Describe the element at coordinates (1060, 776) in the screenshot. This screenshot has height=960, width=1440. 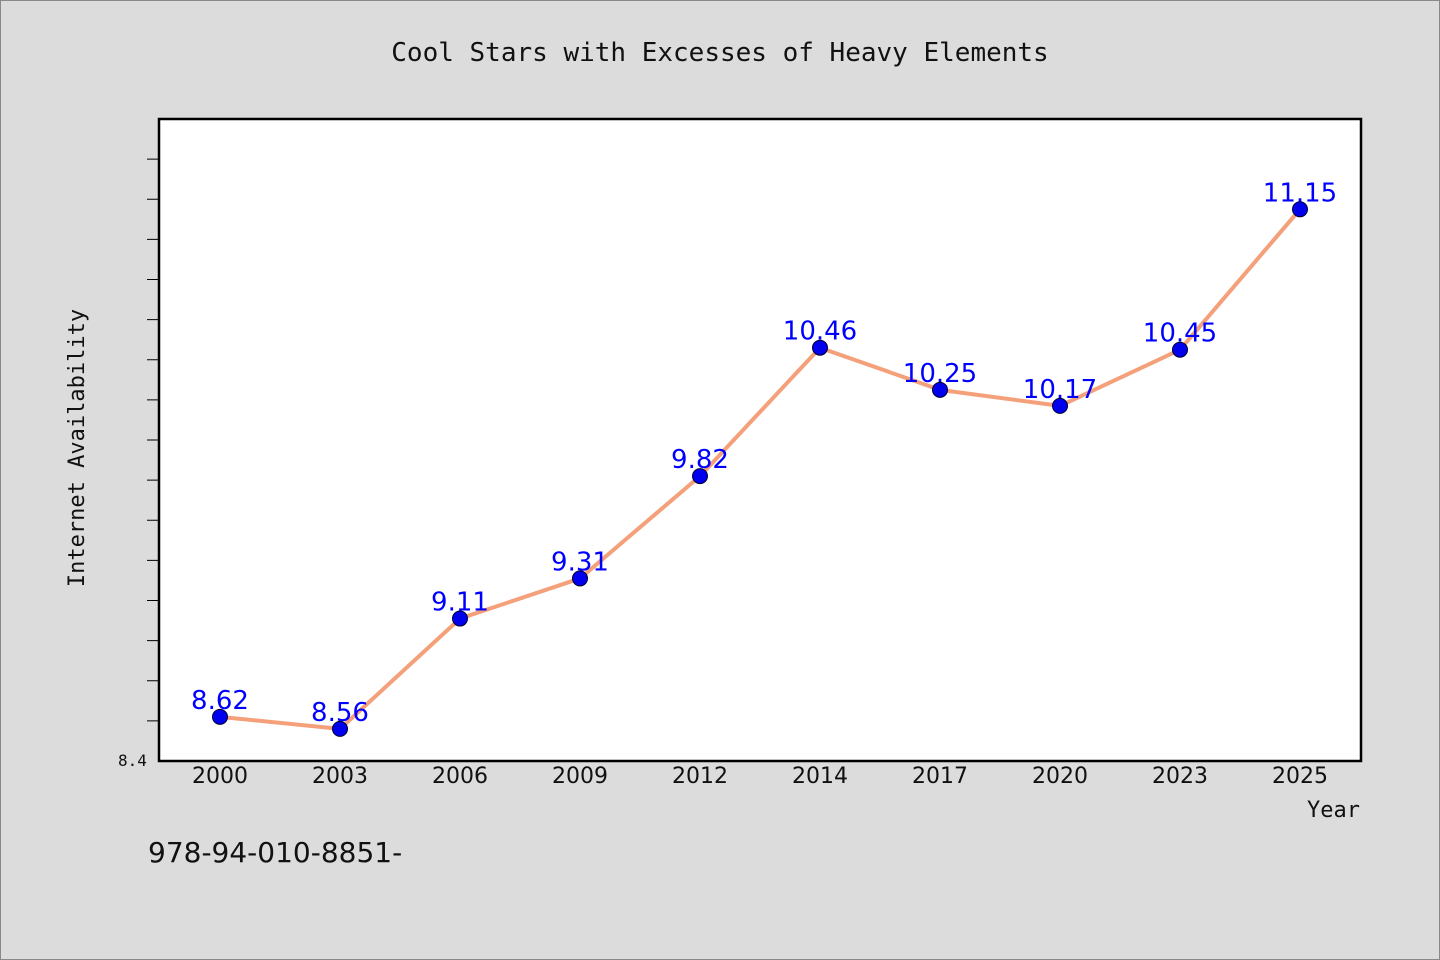
I see `x-tick-label: 2020` at that location.